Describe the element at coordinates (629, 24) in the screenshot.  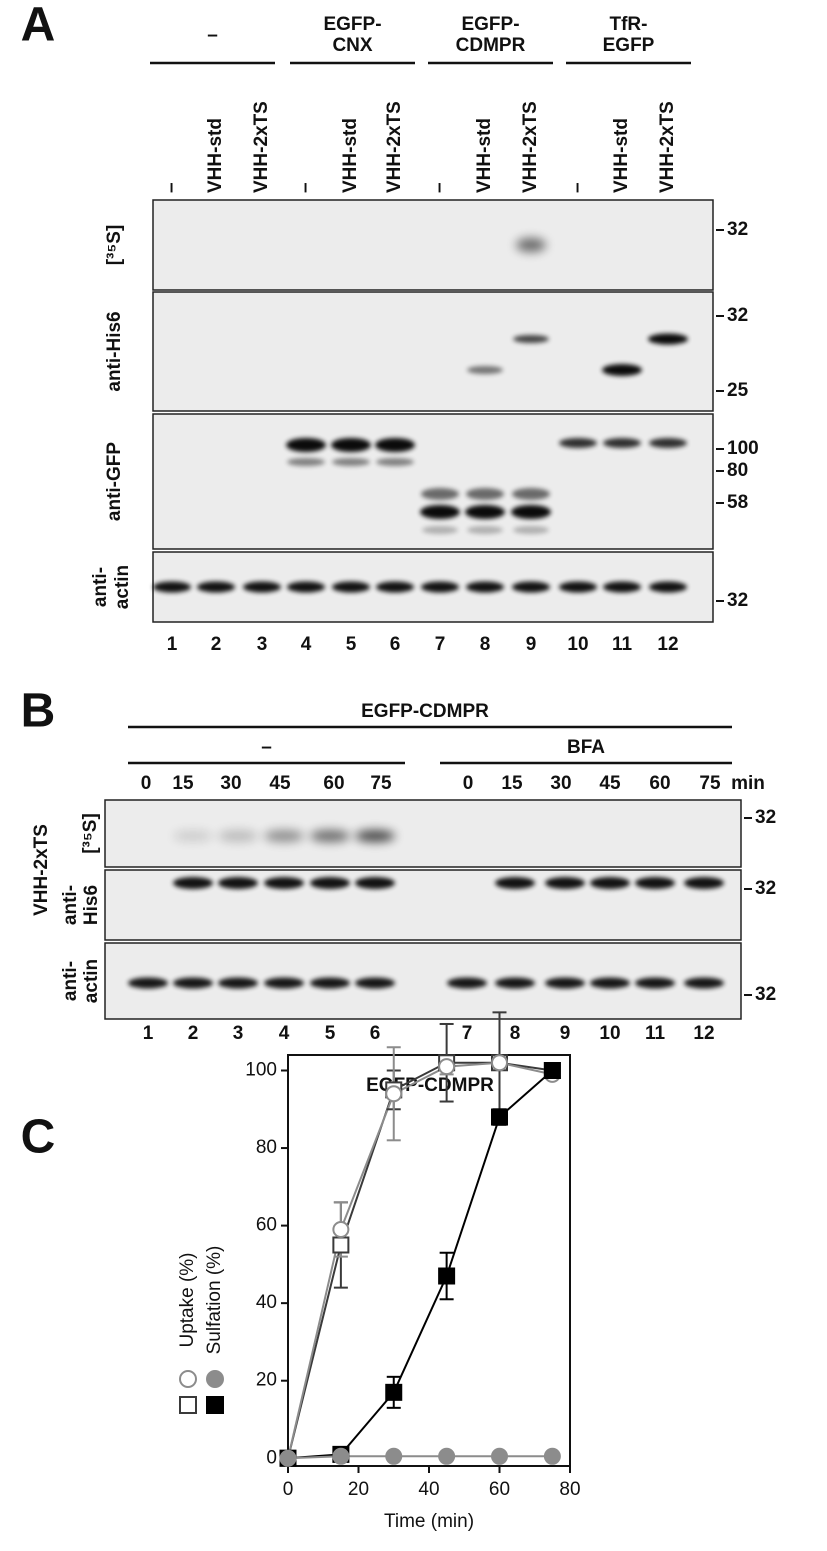
I see `group-label: TfR-` at that location.